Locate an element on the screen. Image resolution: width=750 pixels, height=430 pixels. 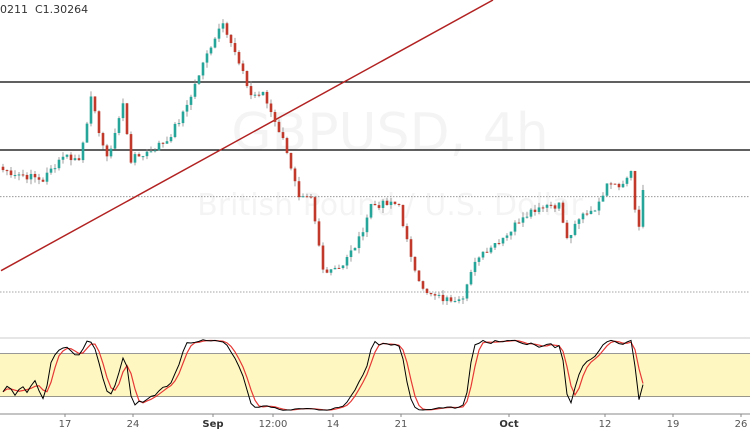
stochastic-band is located at coordinates (375, 375).